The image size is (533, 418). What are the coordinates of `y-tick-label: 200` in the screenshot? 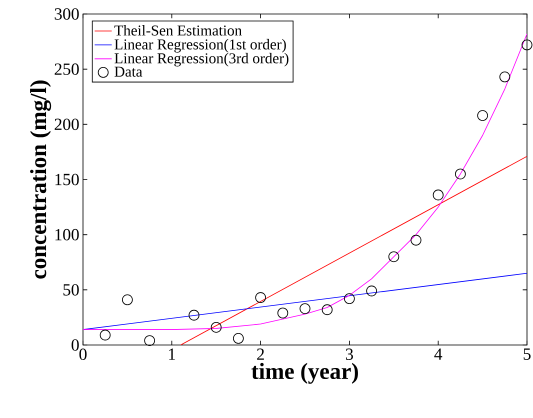 It's located at (66, 124).